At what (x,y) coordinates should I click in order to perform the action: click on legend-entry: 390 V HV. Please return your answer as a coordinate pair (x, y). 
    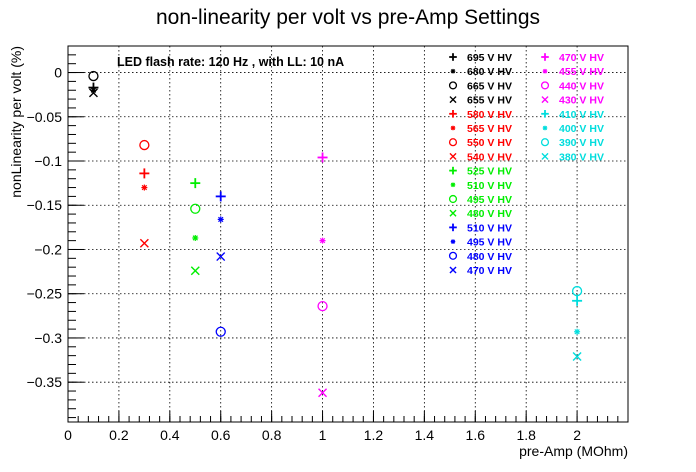
    Looking at the image, I should click on (572, 143).